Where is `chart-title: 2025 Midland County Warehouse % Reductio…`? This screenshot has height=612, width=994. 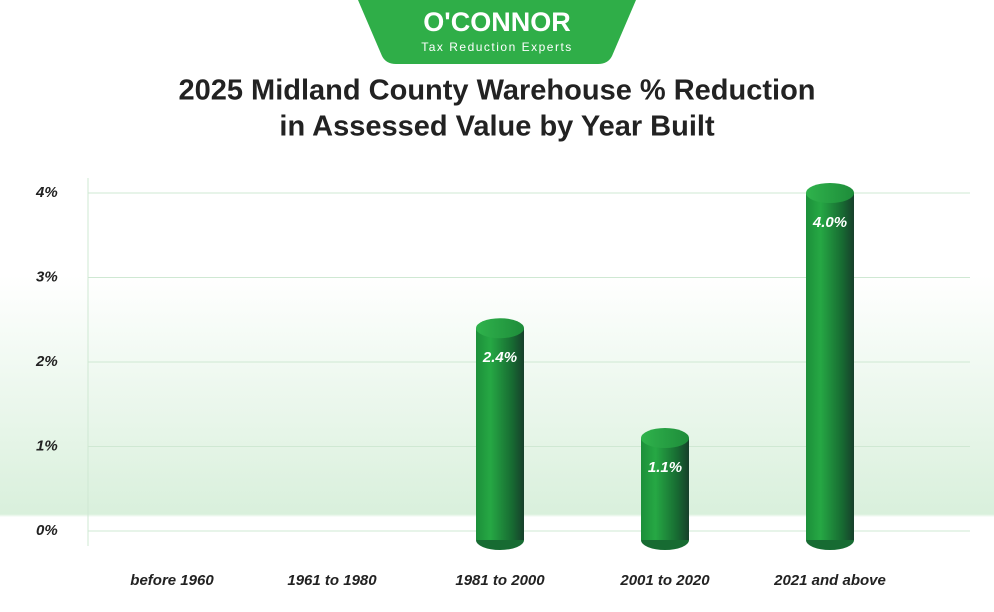 chart-title: 2025 Midland County Warehouse % Reductio… is located at coordinates (496, 91).